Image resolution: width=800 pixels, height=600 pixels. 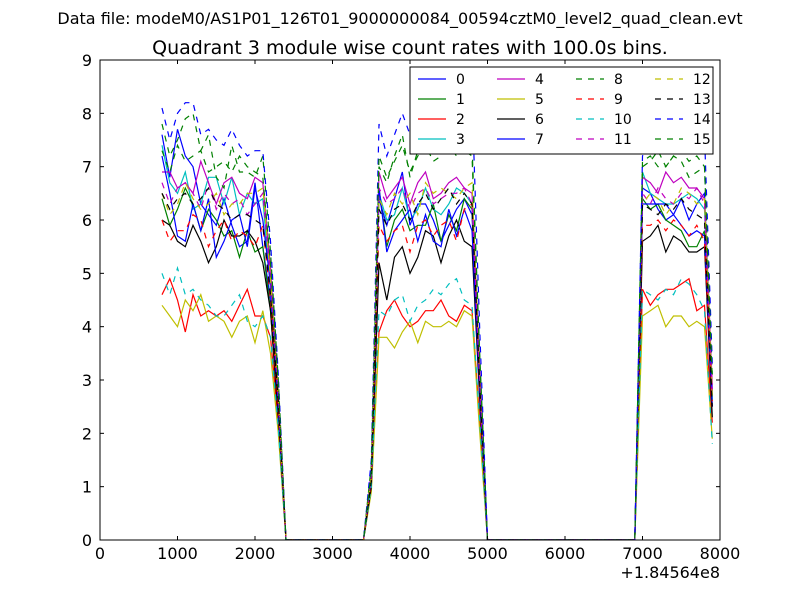 What do you see at coordinates (100, 553) in the screenshot?
I see `x-tick-label: 0` at bounding box center [100, 553].